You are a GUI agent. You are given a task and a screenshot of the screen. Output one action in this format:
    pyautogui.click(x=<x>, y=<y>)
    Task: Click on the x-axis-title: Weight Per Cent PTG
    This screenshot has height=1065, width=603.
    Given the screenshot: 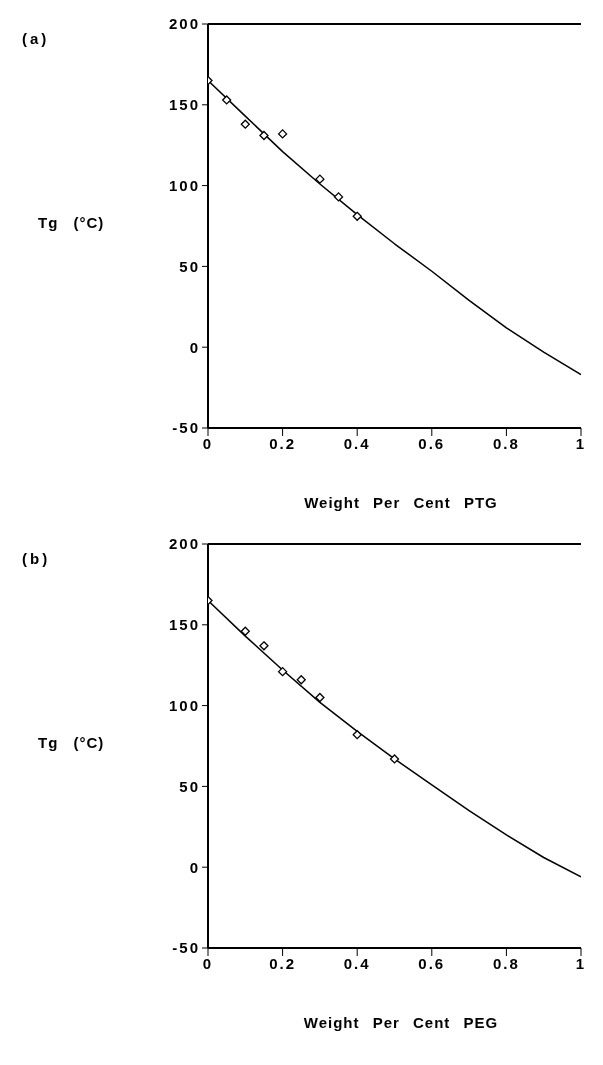 What is the action you would take?
    pyautogui.click(x=401, y=502)
    